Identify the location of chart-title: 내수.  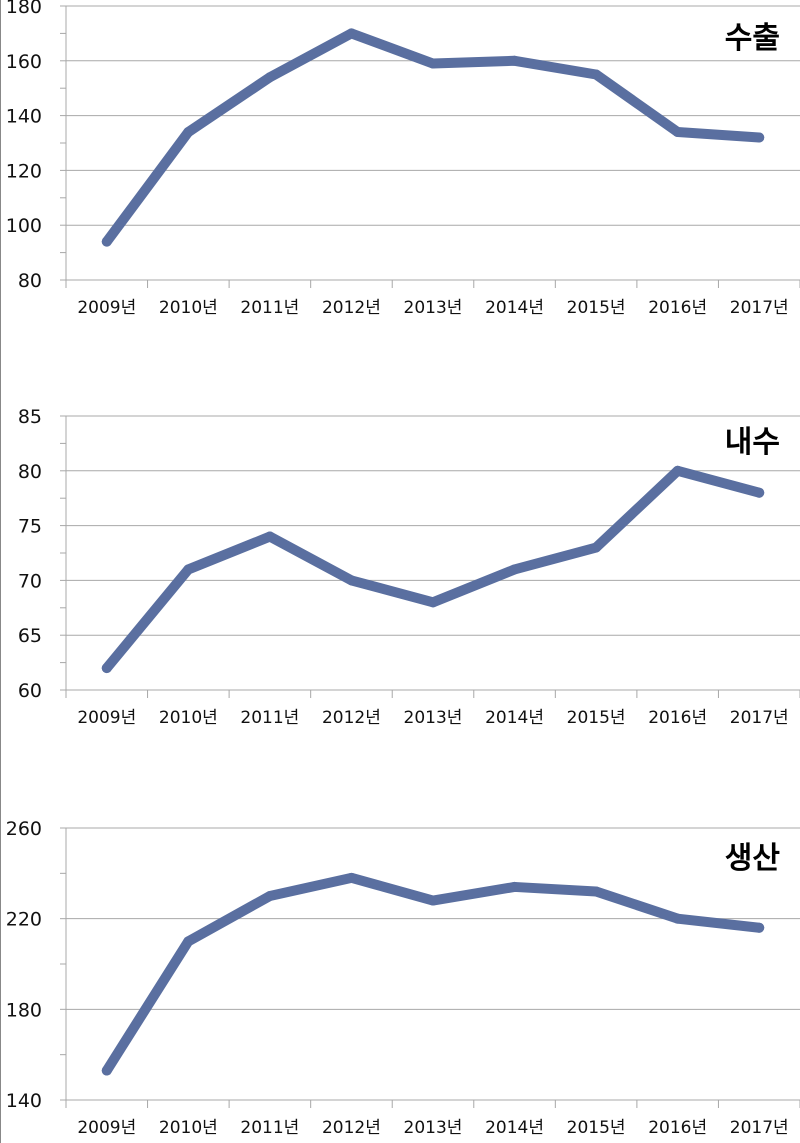
(752, 442).